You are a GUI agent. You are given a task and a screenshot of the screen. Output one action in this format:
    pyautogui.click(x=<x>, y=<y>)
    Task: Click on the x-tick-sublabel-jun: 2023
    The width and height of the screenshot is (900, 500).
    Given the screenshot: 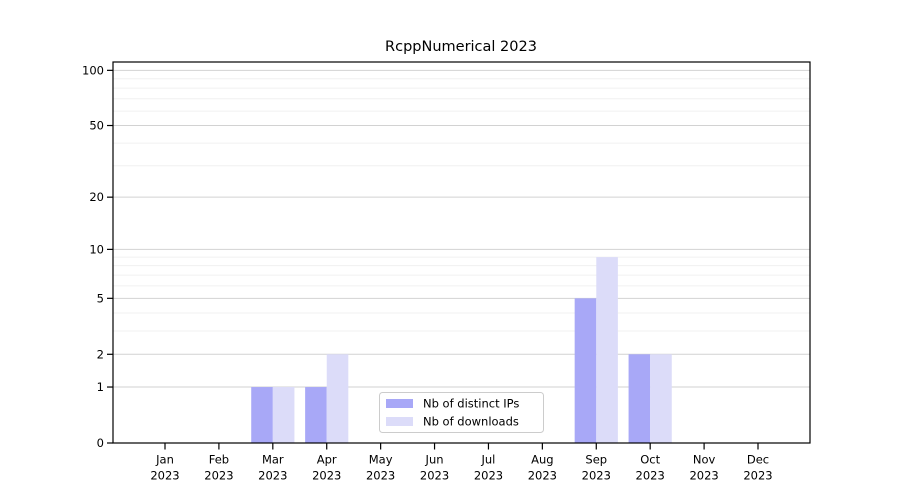 What is the action you would take?
    pyautogui.click(x=434, y=476)
    